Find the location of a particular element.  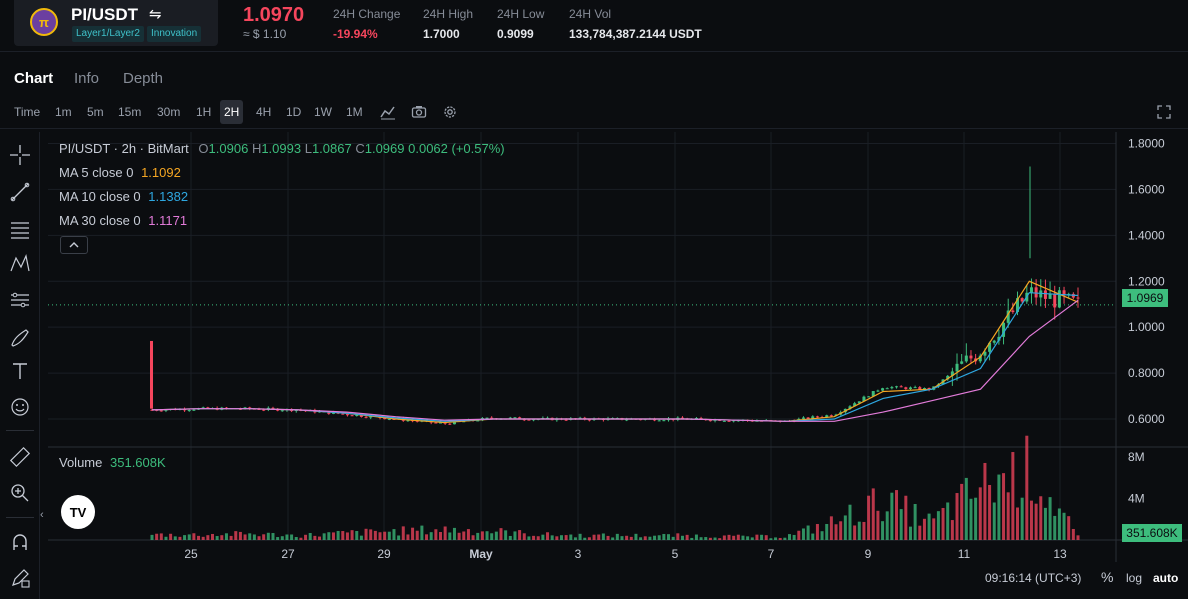

zoom-in-tool is located at coordinates (20, 493).